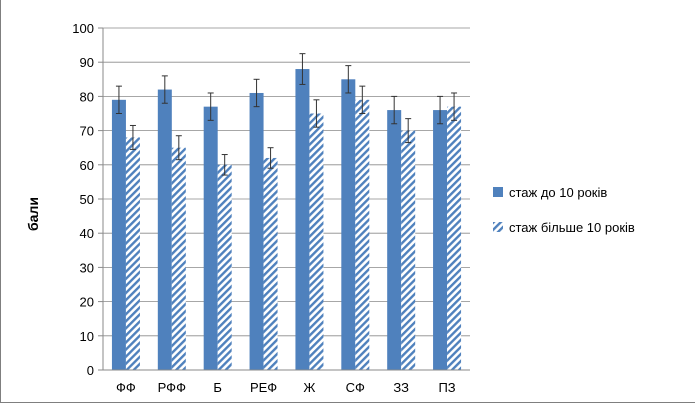  I want to click on x-tick-label: СФ, so click(355, 387).